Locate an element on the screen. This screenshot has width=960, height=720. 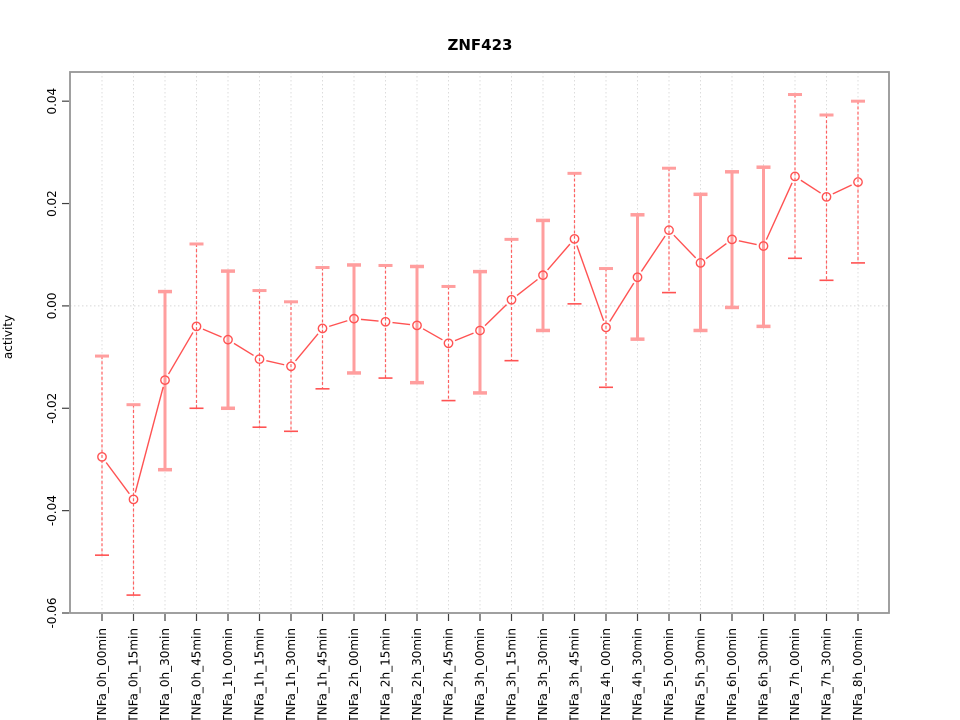
x-tick-label: TNFa_2h_45min is located at coordinates (449, 674).